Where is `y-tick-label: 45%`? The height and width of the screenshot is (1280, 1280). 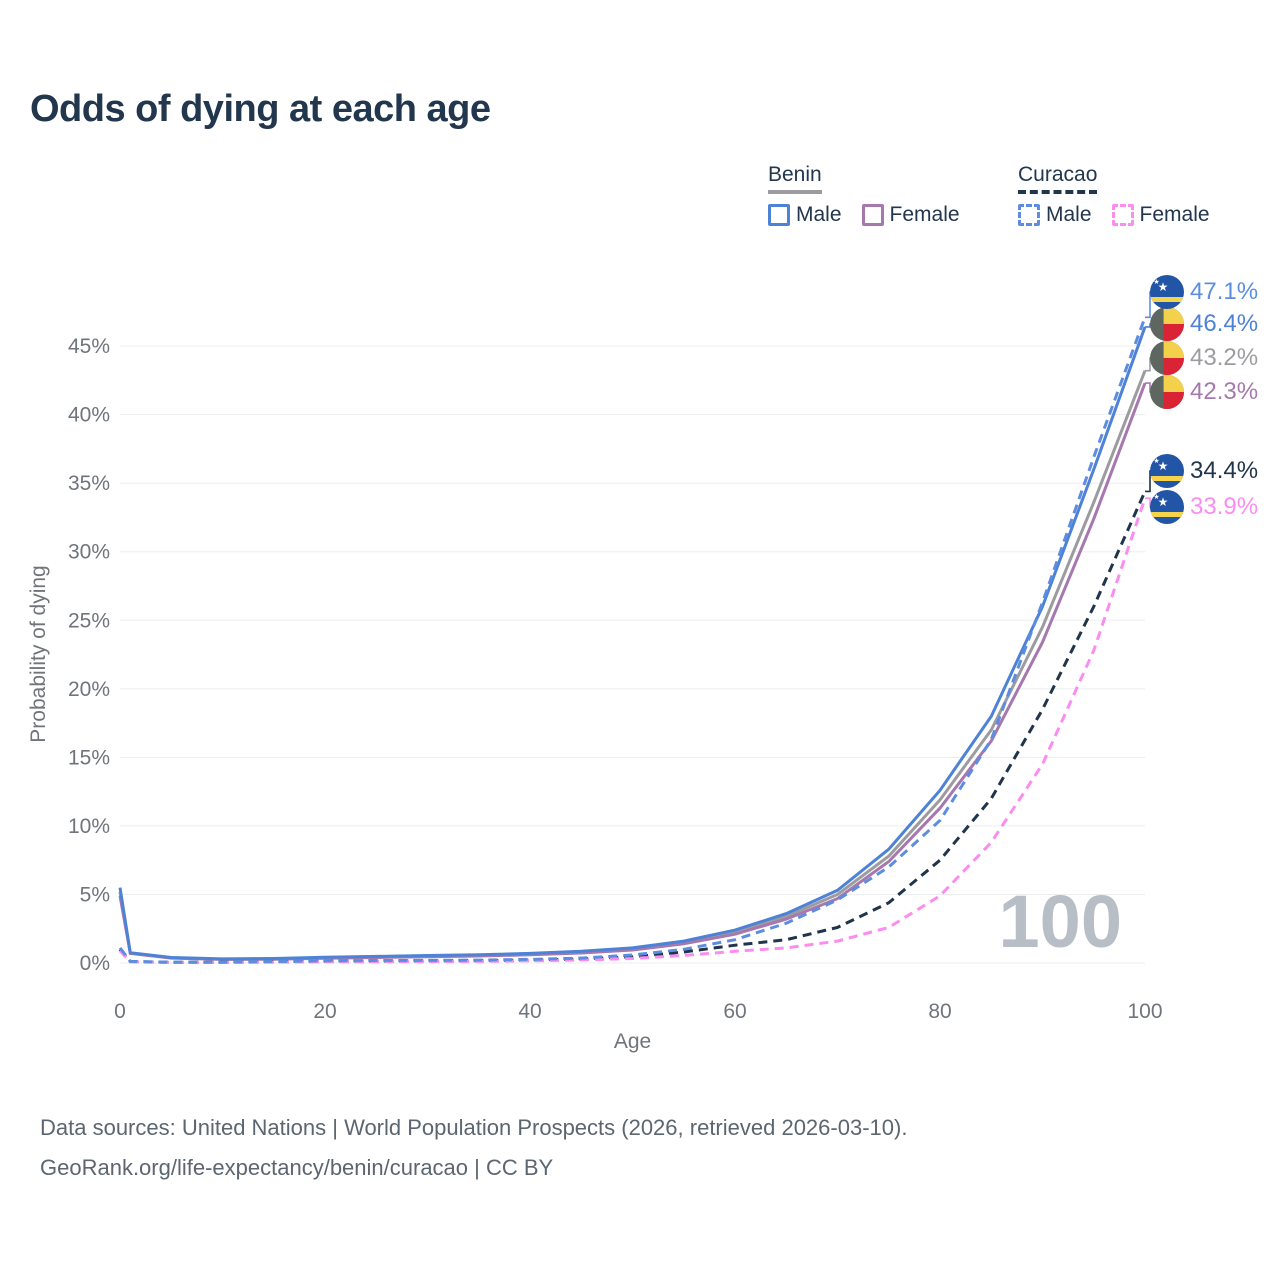
y-tick-label: 45% is located at coordinates (89, 346).